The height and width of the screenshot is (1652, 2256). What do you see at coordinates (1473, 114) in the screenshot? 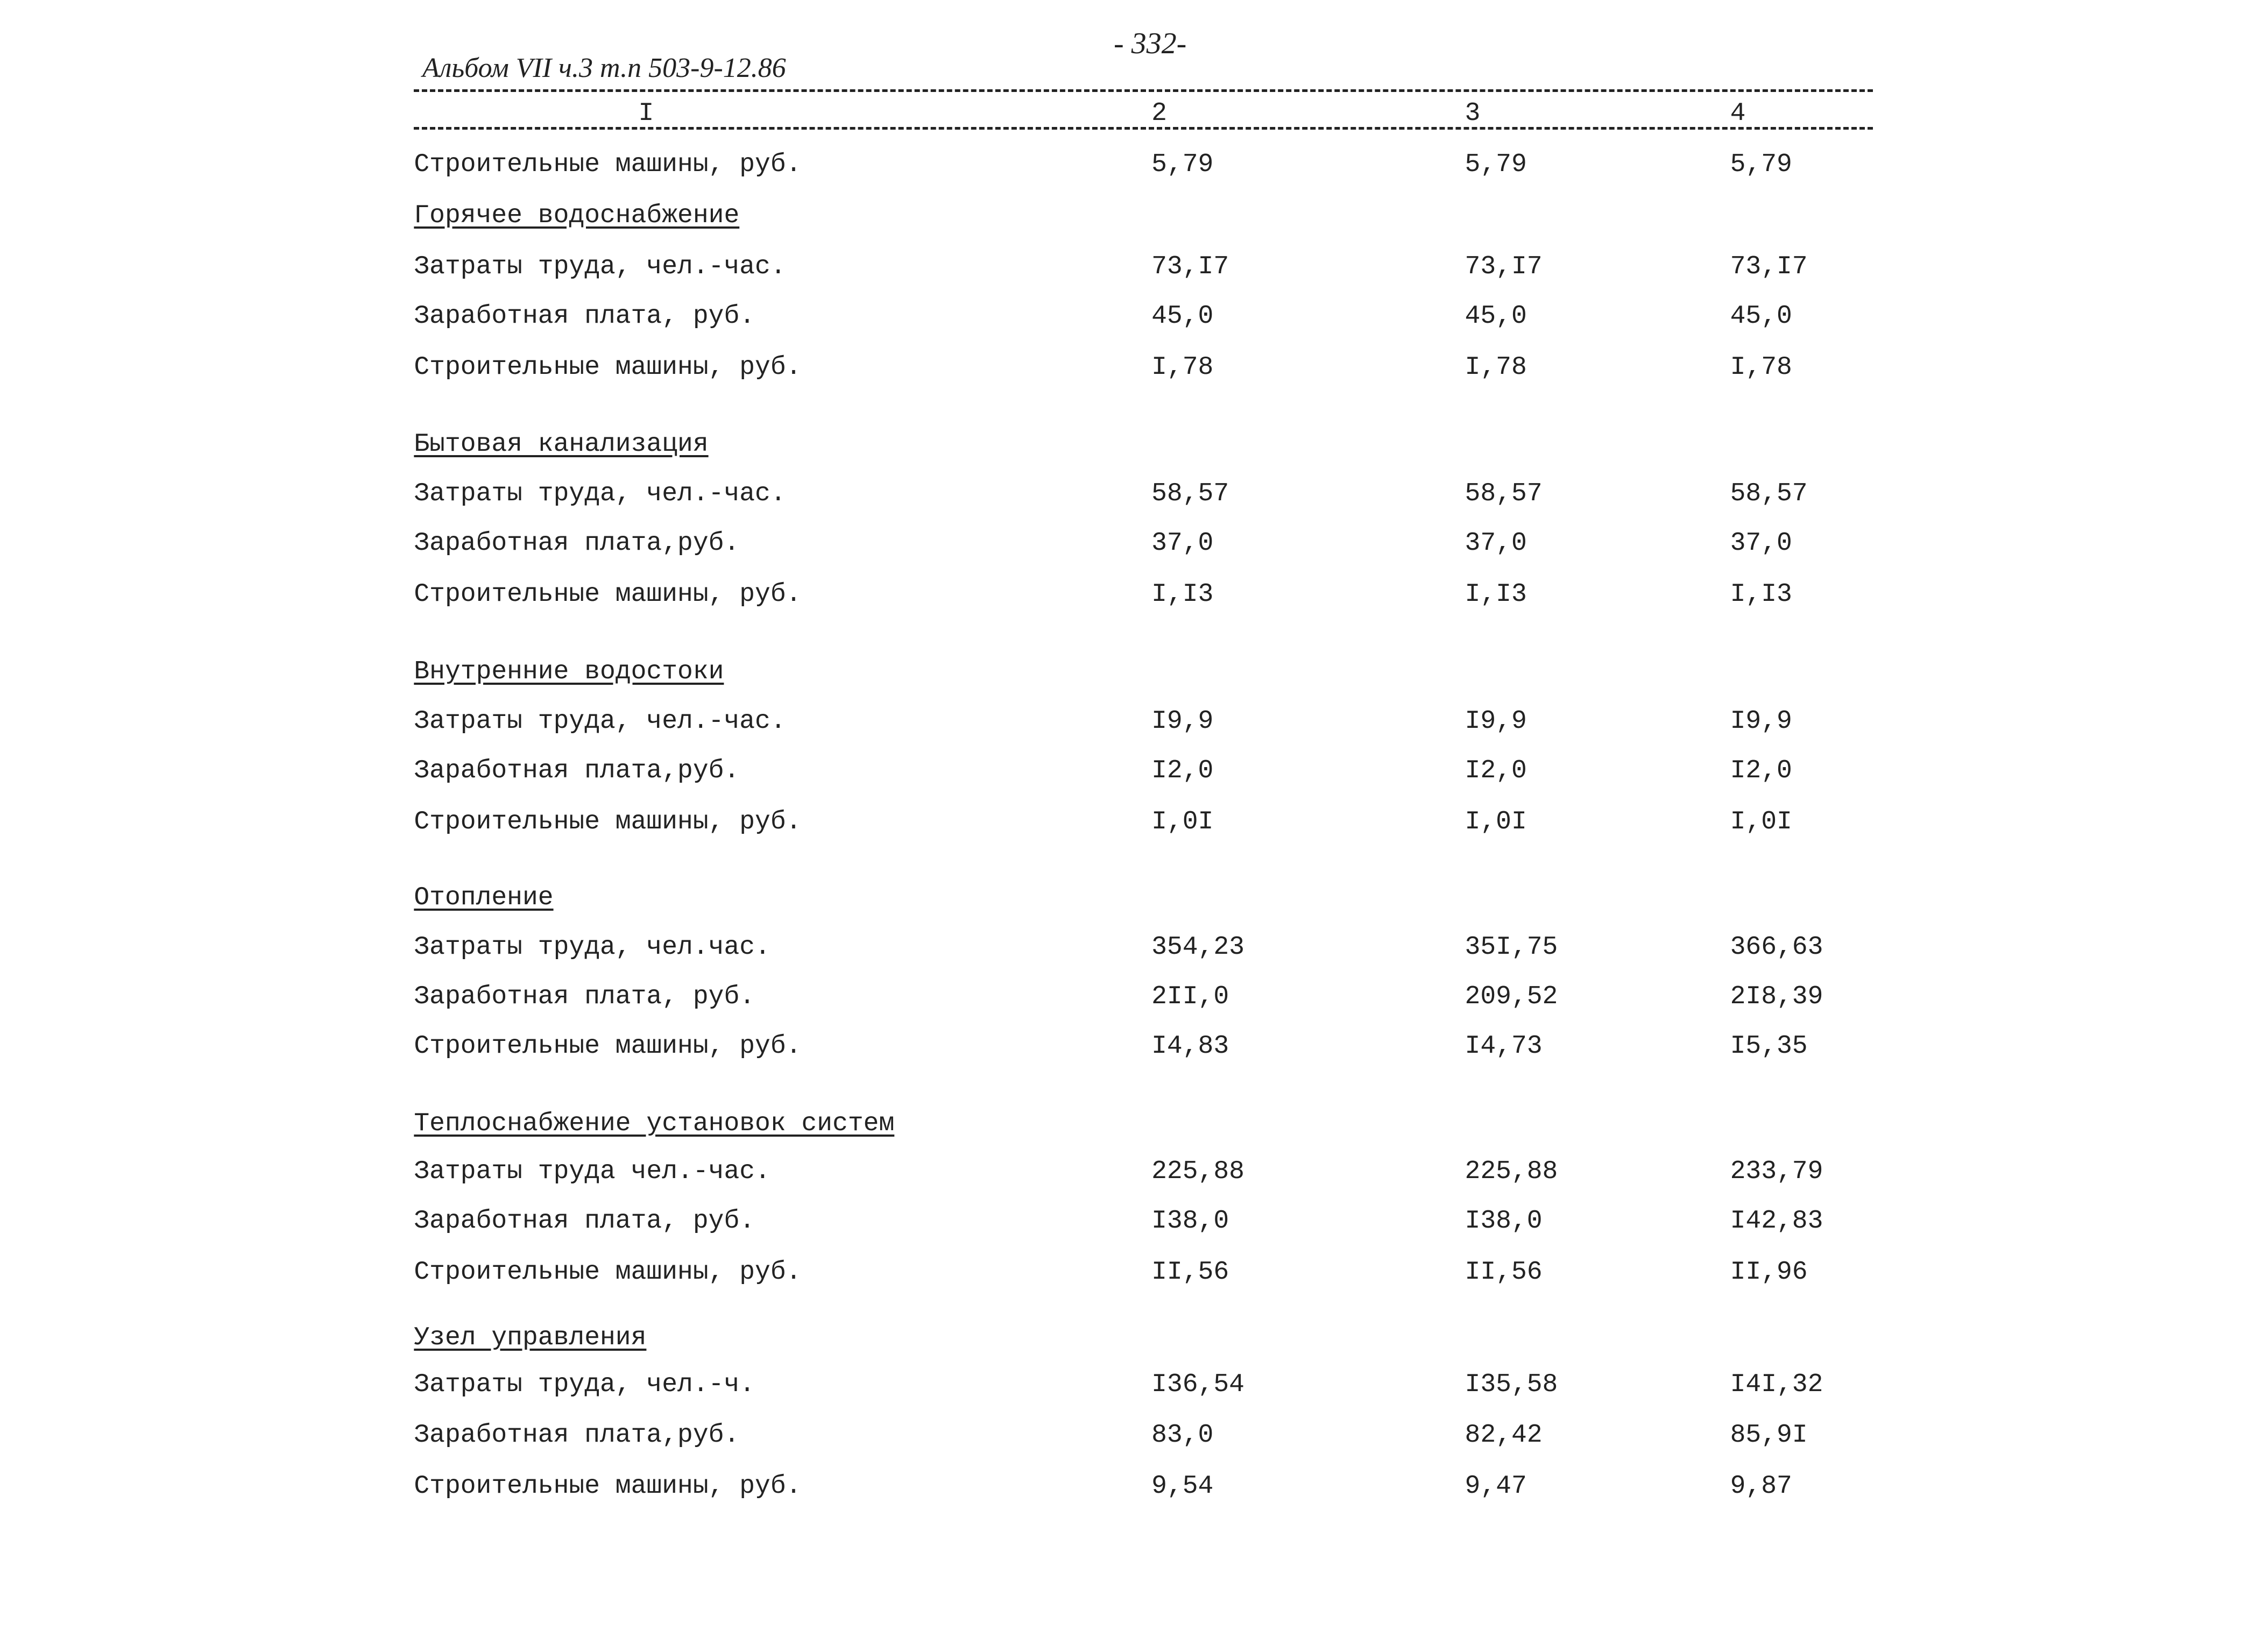
I see `column-header: 3` at bounding box center [1473, 114].